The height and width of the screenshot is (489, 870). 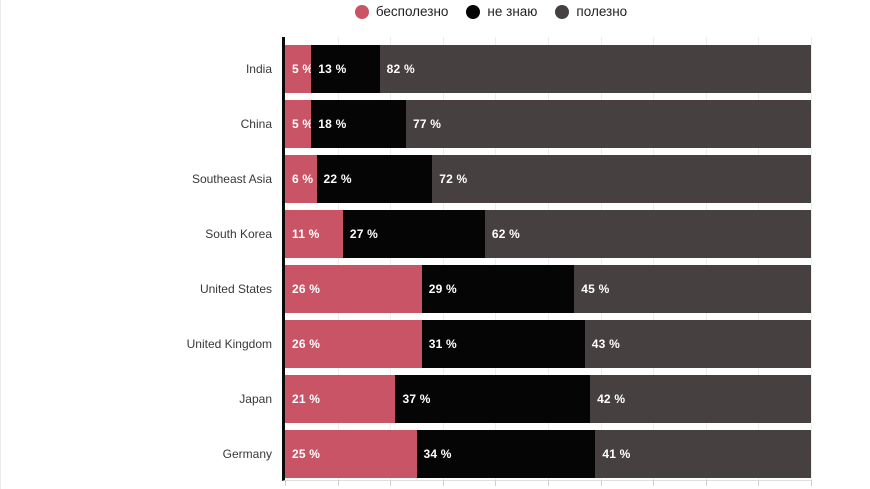 I want to click on segment-value-label: 25 %, so click(x=306, y=453).